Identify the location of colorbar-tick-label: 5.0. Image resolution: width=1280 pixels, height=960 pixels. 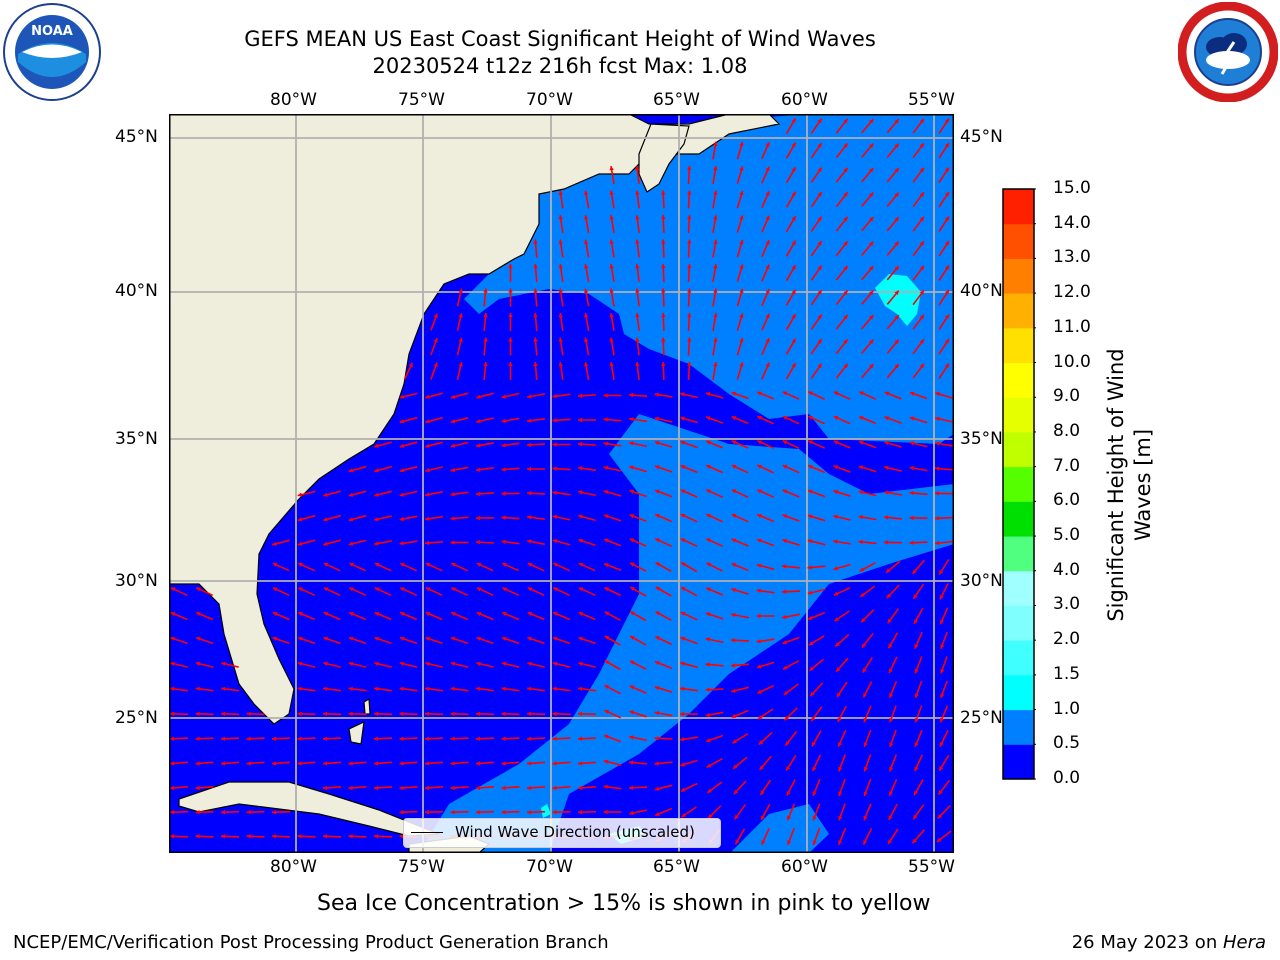
(1067, 535).